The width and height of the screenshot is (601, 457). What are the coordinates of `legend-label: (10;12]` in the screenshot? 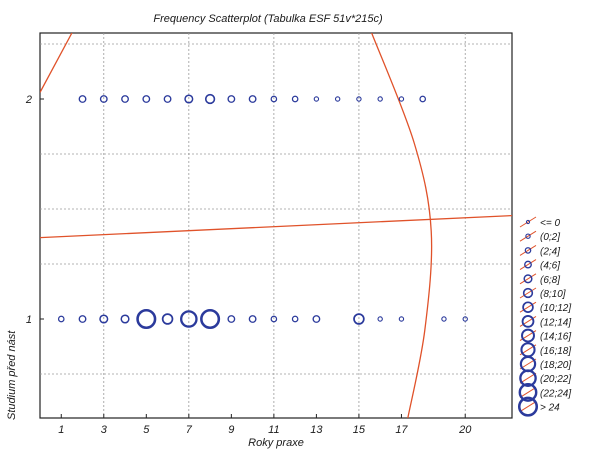 It's located at (555, 308).